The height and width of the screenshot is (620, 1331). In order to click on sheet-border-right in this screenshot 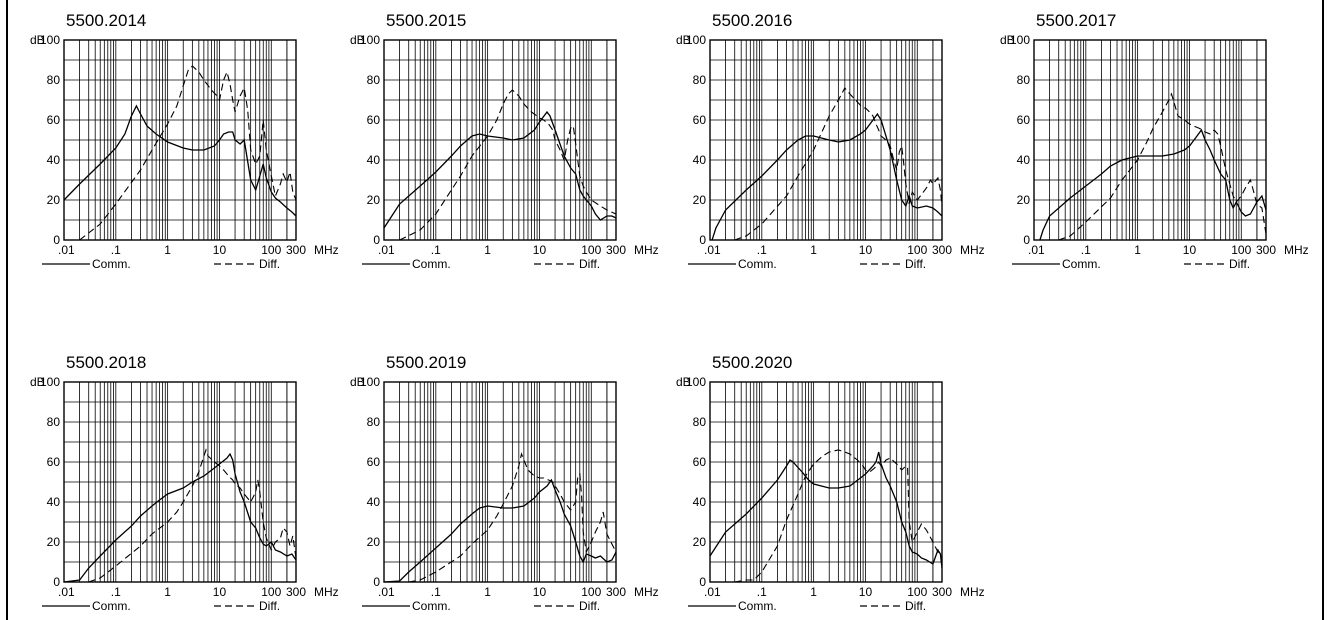, I will do `click(1323, 310)`.